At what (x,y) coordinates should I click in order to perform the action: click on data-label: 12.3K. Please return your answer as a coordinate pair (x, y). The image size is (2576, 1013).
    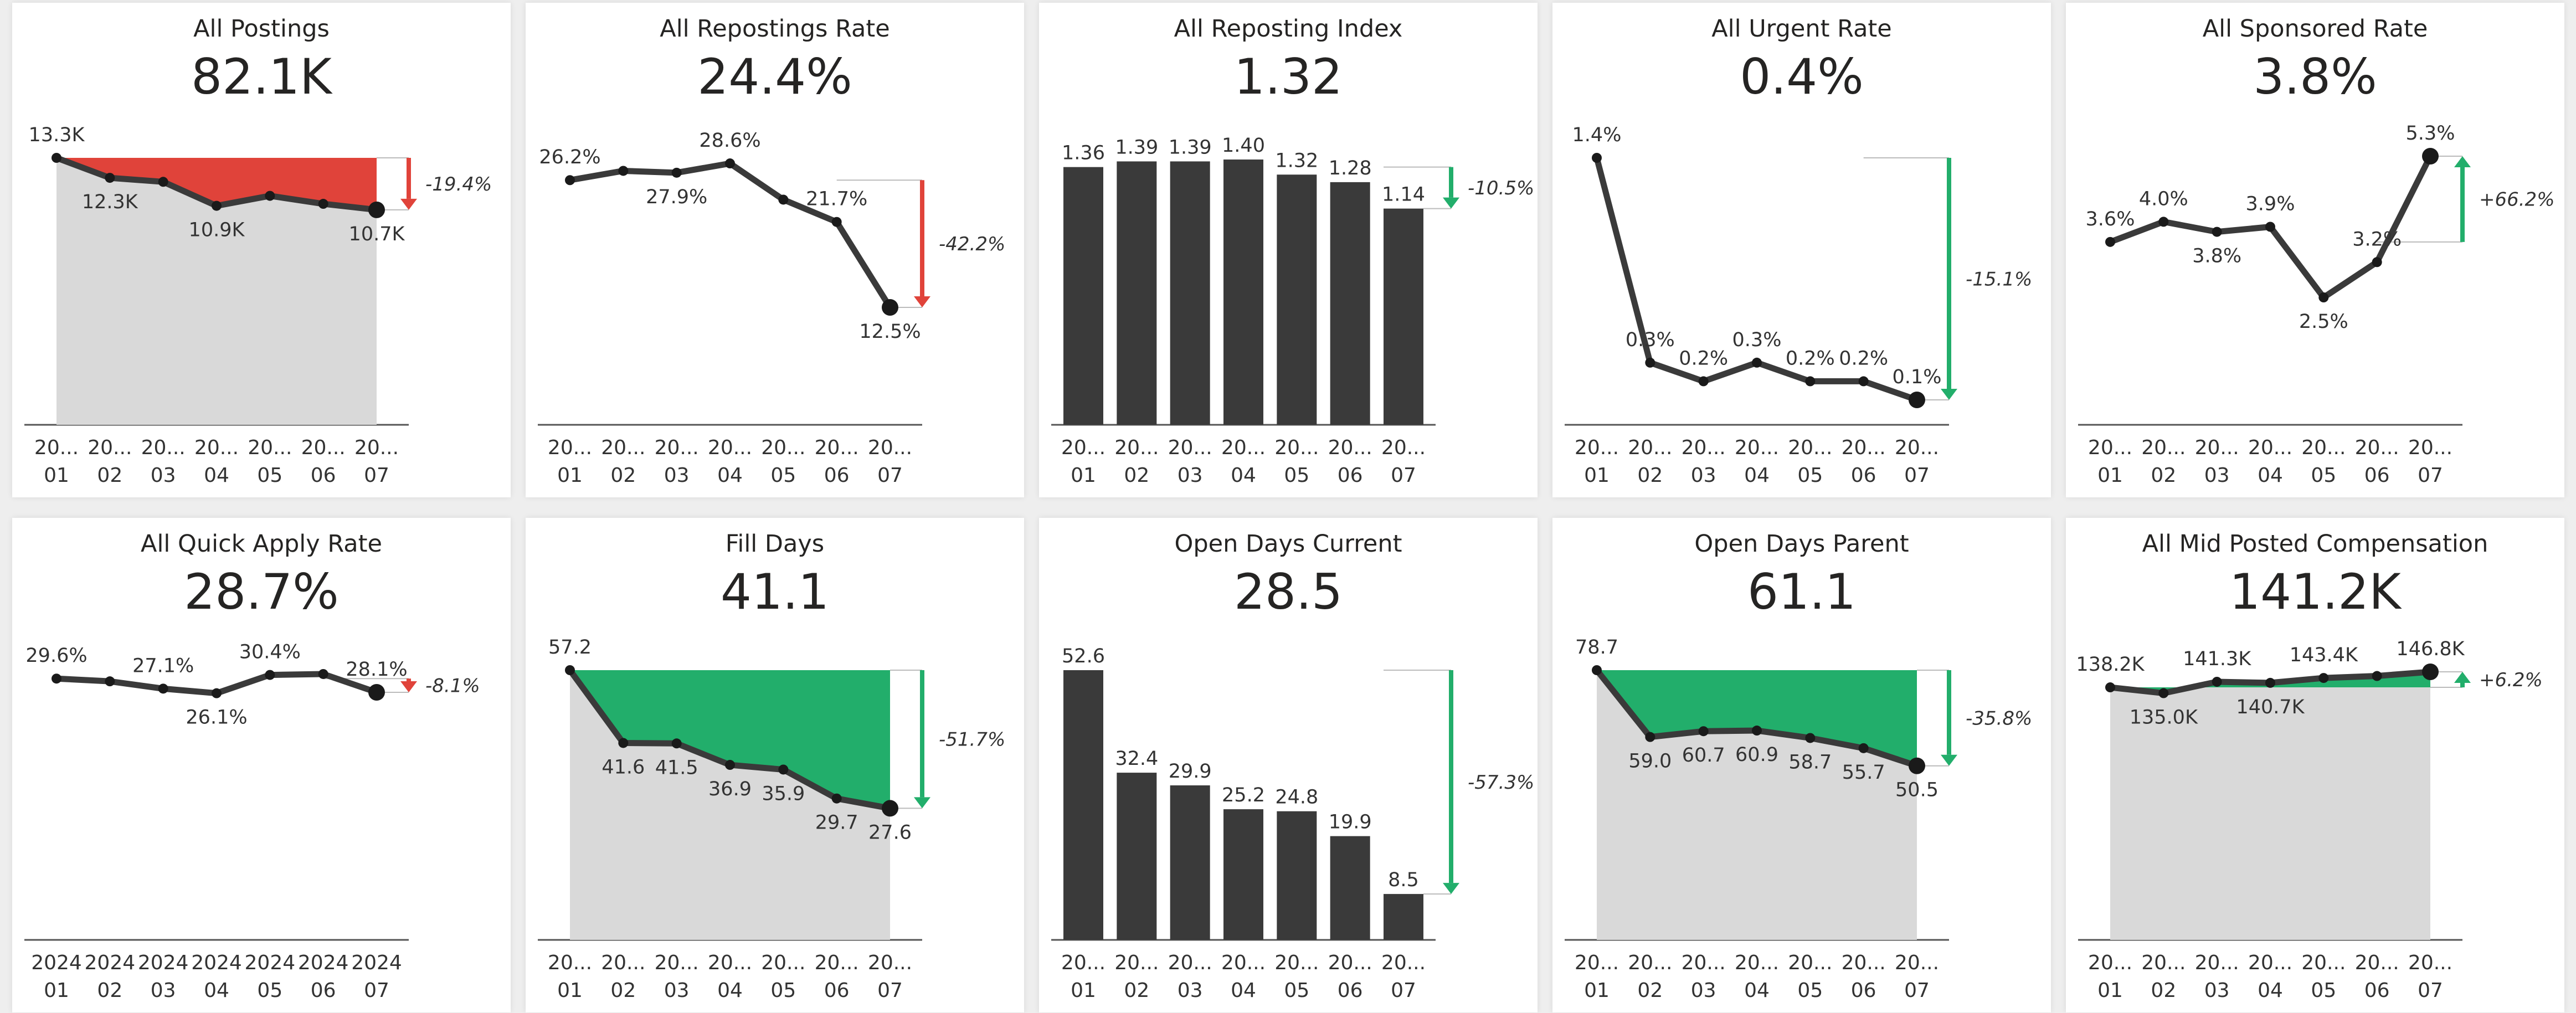
    Looking at the image, I should click on (110, 202).